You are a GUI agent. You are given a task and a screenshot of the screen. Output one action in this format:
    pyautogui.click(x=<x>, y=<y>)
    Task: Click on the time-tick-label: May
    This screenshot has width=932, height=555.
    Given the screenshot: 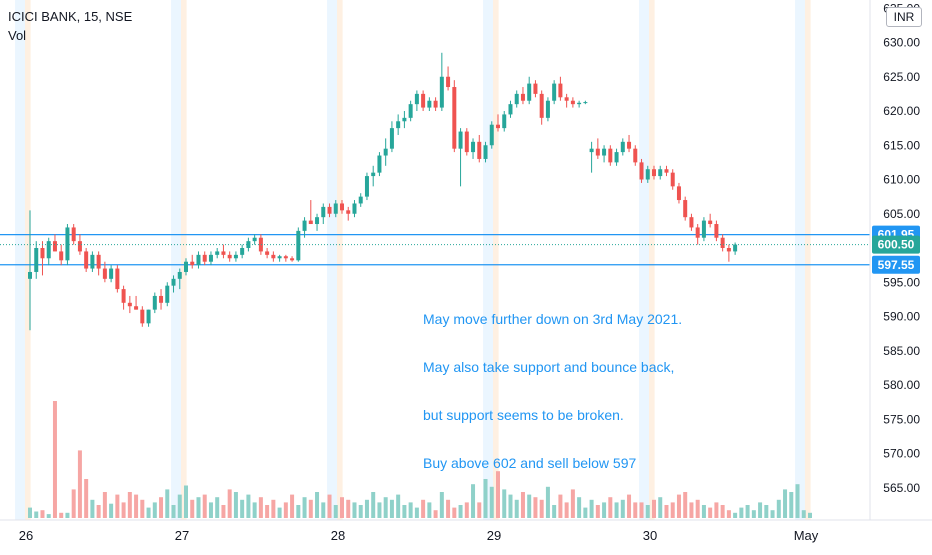 What is the action you would take?
    pyautogui.click(x=806, y=535)
    